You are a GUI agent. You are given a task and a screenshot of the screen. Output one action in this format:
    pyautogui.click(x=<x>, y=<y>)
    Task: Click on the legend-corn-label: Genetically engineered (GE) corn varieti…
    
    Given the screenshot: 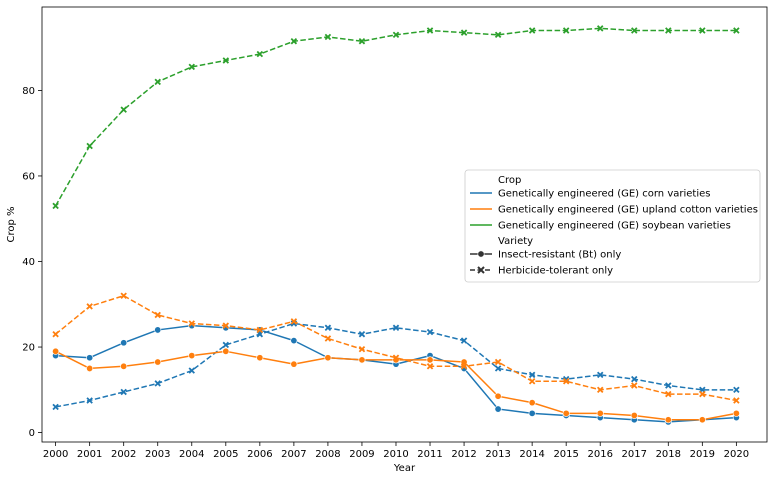 What is the action you would take?
    pyautogui.click(x=604, y=194)
    